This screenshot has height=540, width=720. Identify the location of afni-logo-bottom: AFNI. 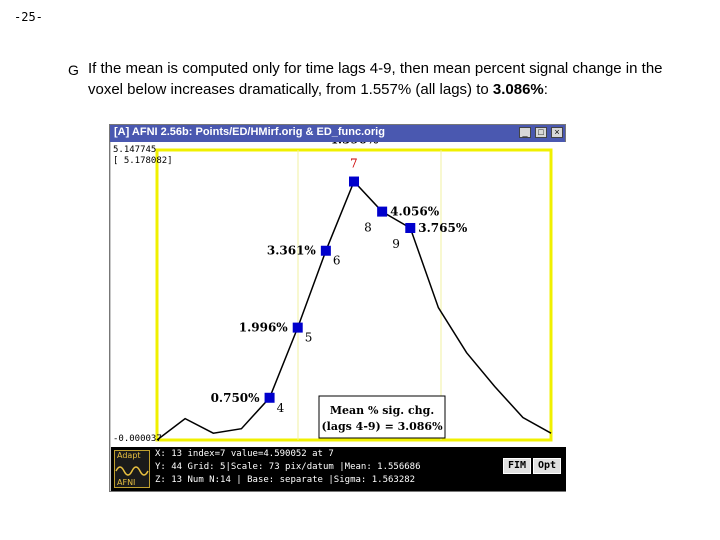
(126, 482).